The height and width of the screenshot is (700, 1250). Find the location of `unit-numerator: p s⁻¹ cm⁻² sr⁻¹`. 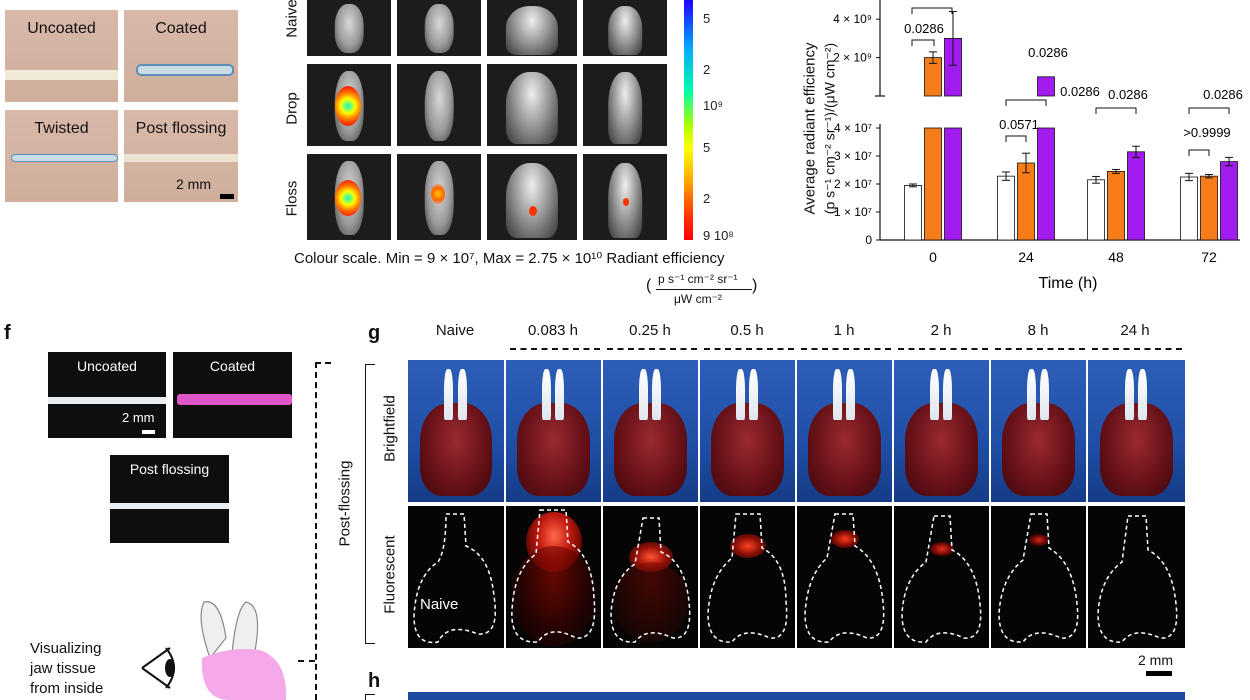

unit-numerator: p s⁻¹ cm⁻² sr⁻¹ is located at coordinates (698, 279).